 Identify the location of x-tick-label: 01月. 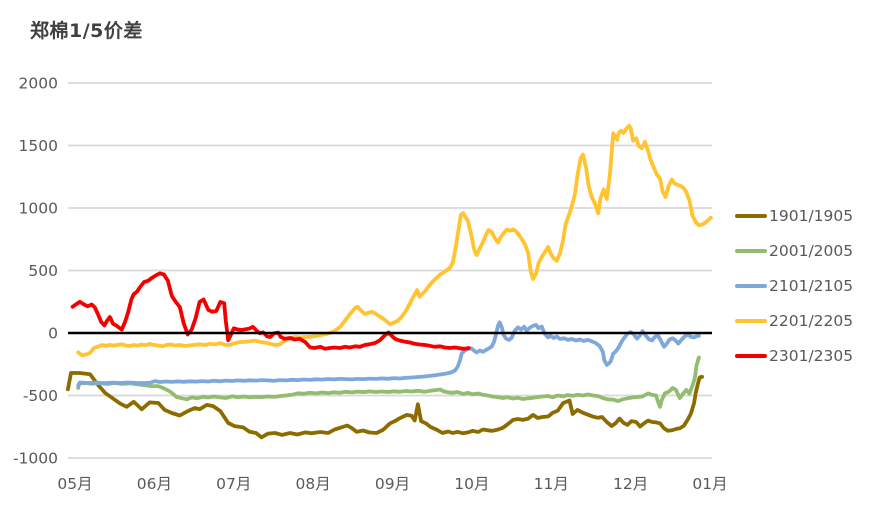
(709, 484).